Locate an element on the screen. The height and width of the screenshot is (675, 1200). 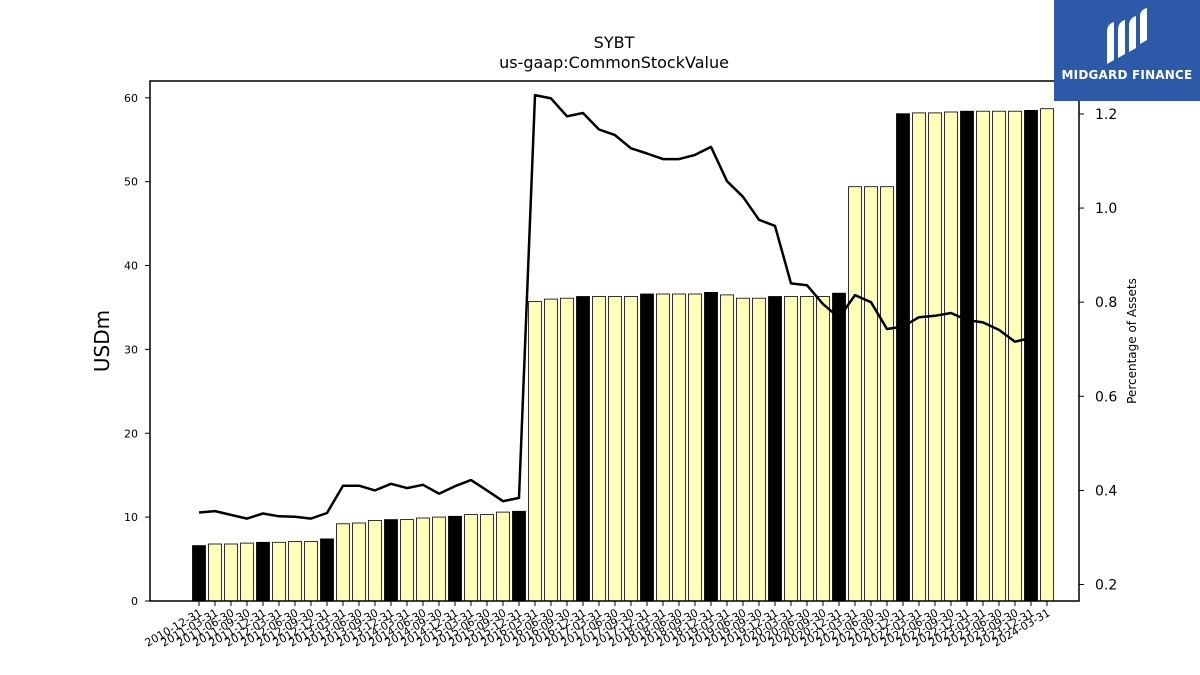
y-axis-right: 0.2 0.4 0.6 0.8 1.0 1.2 is located at coordinates (1098, 350).